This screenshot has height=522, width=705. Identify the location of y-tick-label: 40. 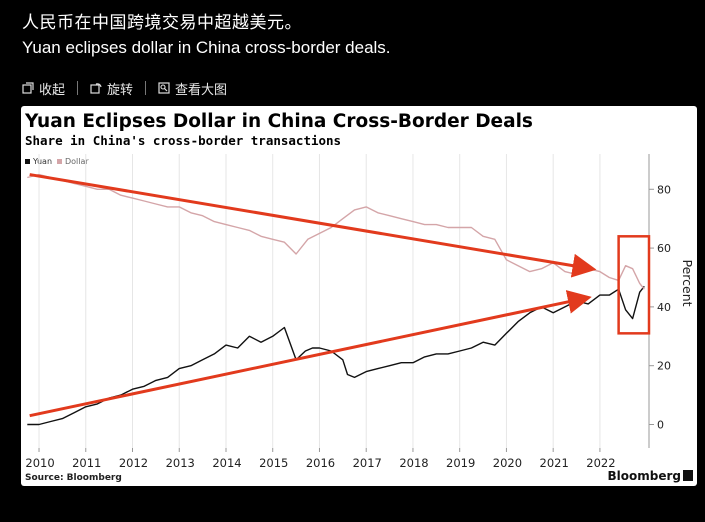
(664, 307).